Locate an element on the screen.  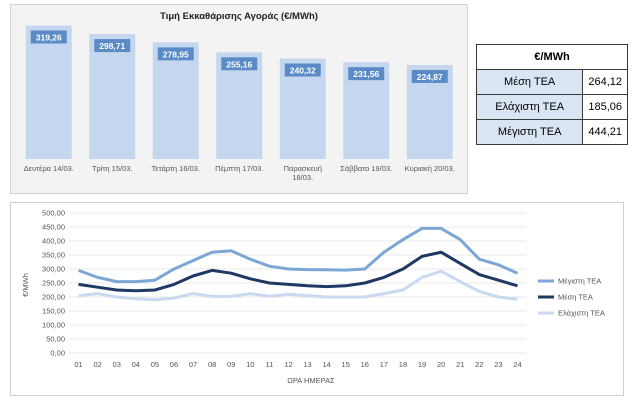
line-series-group is located at coordinates (298, 264).